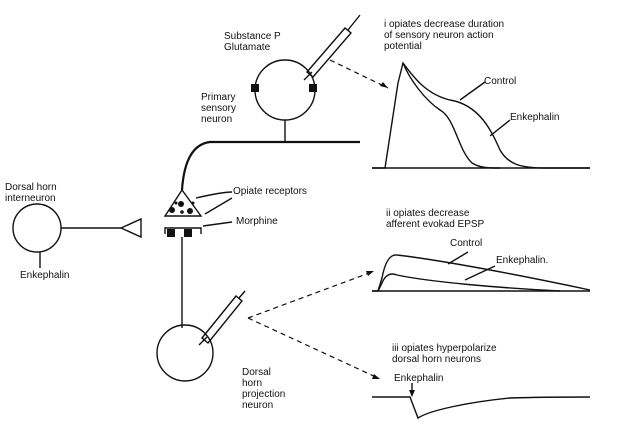 The image size is (619, 425). I want to click on panel-iii-enkephalin-label: Enkephalin, so click(418, 378).